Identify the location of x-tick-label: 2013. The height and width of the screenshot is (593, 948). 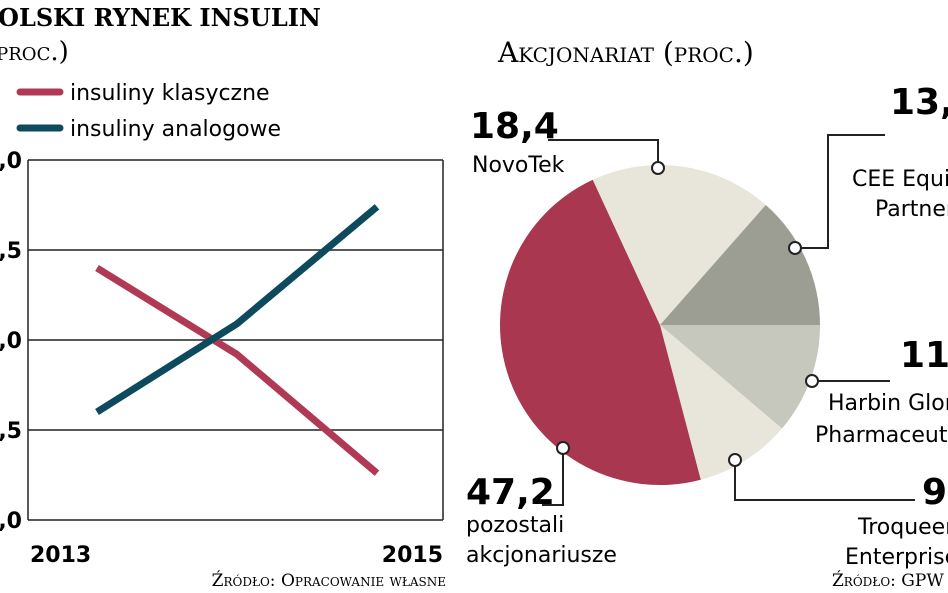
(60, 555).